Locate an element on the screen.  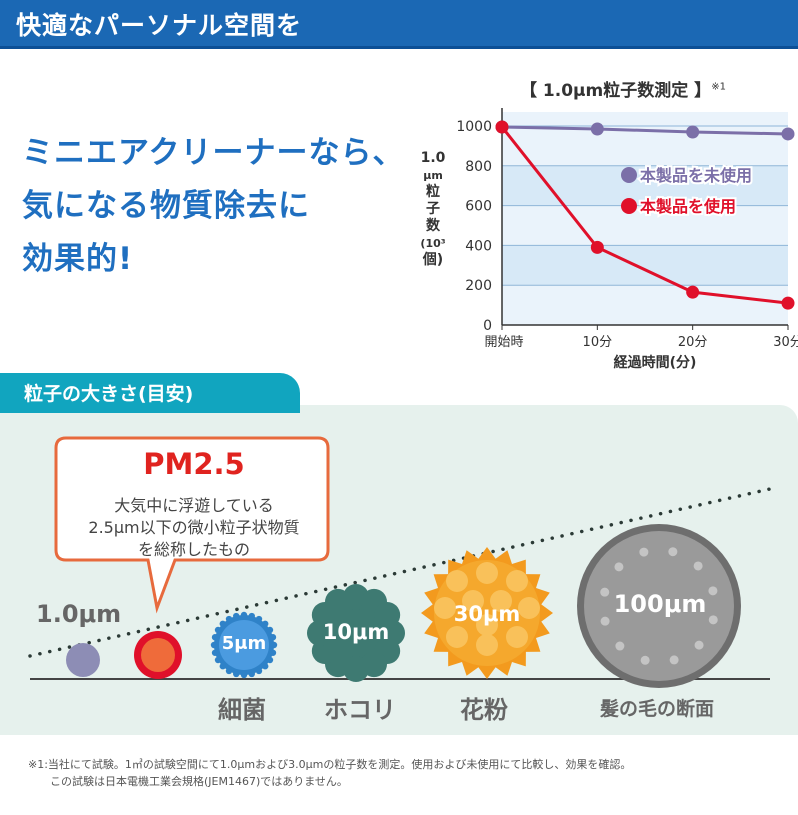
y-tick-label: 0 is located at coordinates (487, 326).